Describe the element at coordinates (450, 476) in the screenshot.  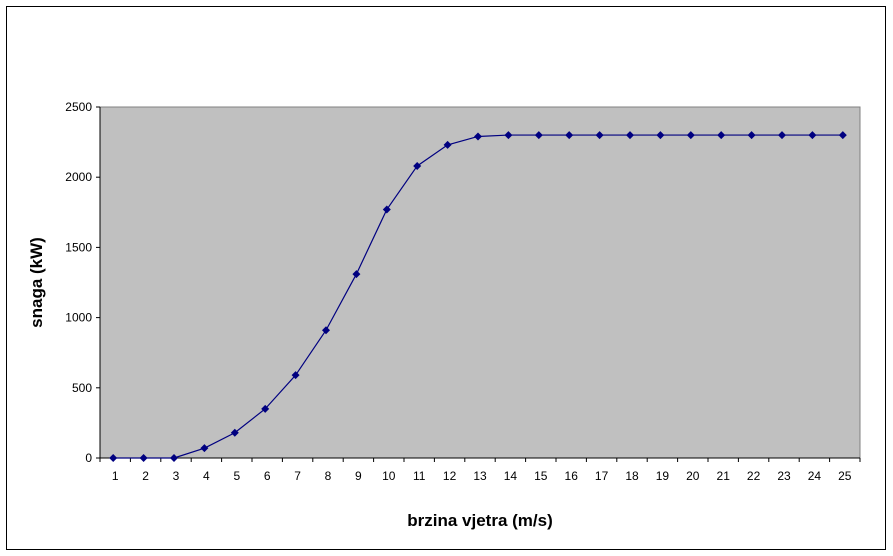
I see `x-tick-label: 12` at that location.